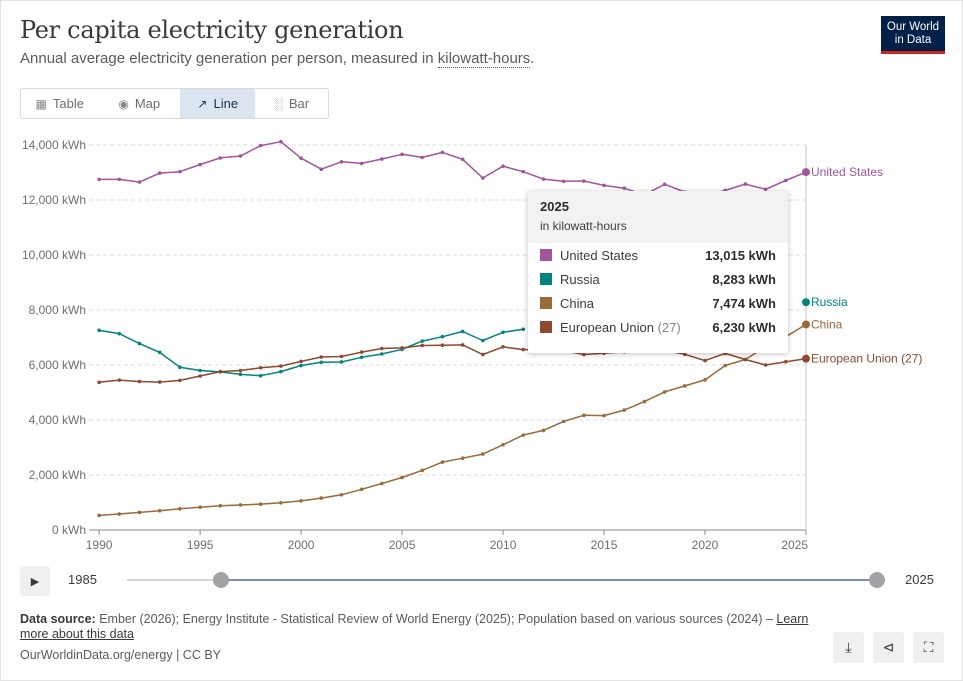 The width and height of the screenshot is (963, 681). I want to click on owid-logo: Our World in Data, so click(913, 35).